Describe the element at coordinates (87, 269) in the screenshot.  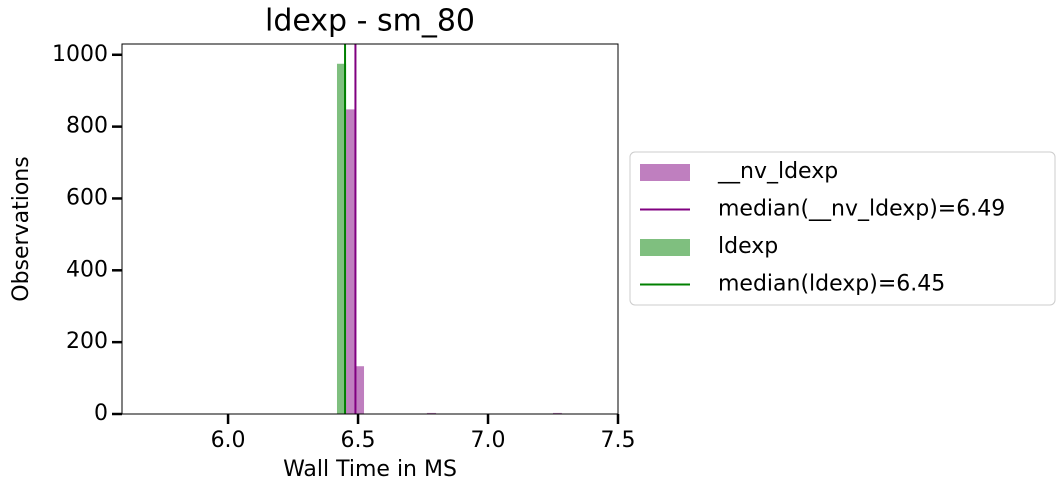
I see `y-tick-label: 400` at that location.